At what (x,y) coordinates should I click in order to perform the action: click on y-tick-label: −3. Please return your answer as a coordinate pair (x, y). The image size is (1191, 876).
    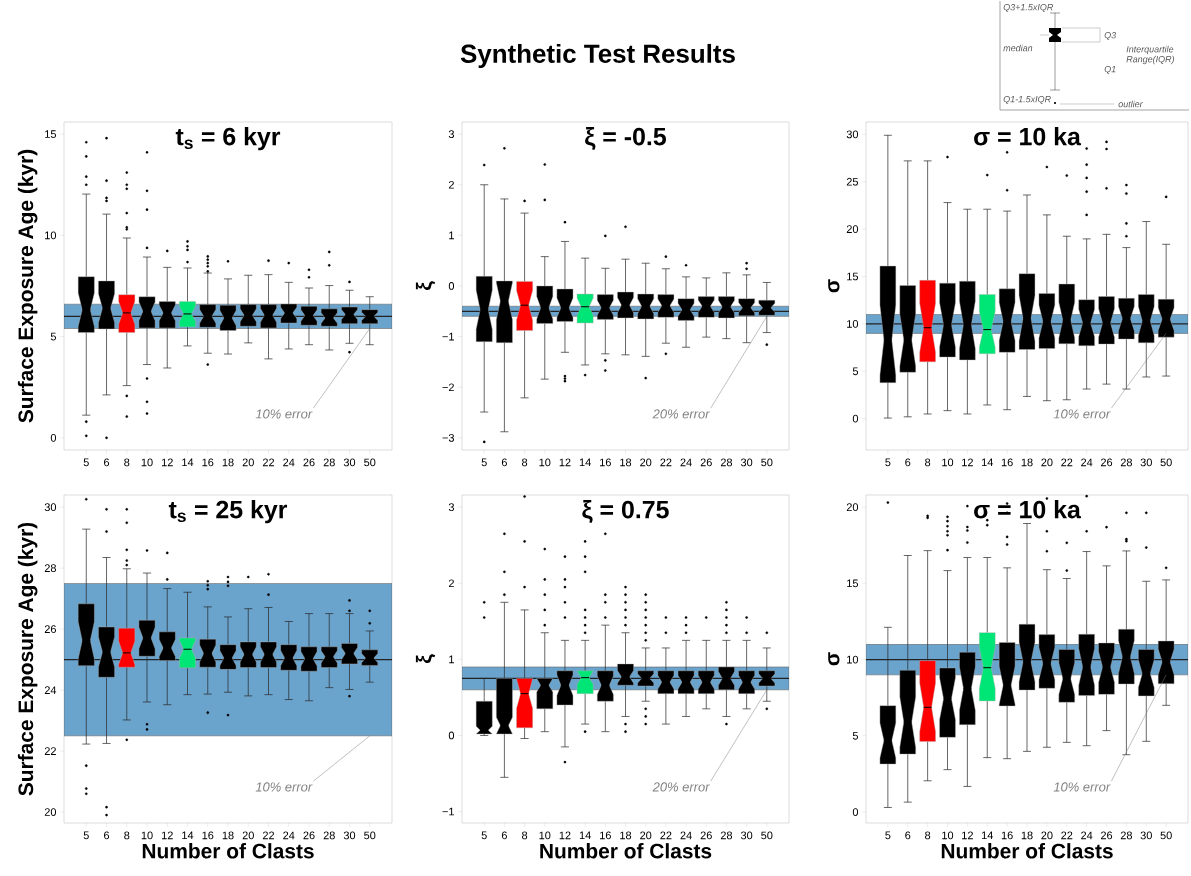
    Looking at the image, I should click on (448, 437).